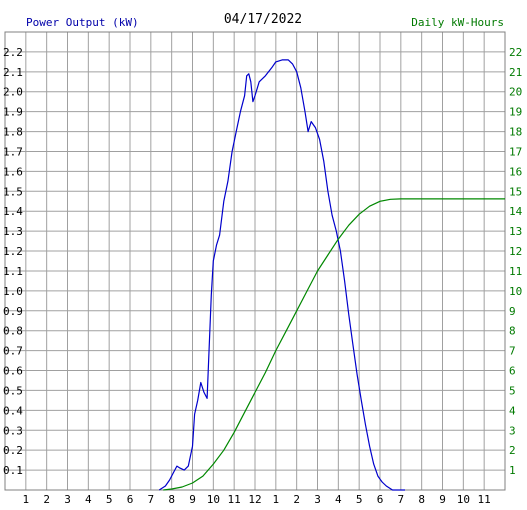 Image resolution: width=527 pixels, height=510 pixels. Describe the element at coordinates (13, 430) in the screenshot. I see `y-left-tick-label: 0.3` at that location.